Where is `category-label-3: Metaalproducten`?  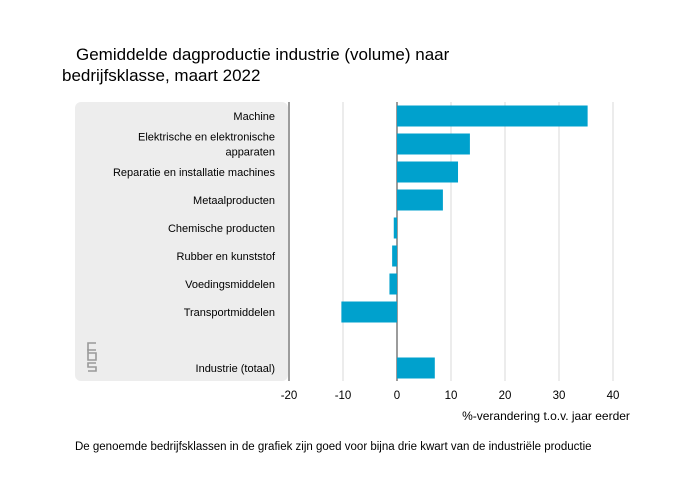 category-label-3: Metaalproducten is located at coordinates (234, 201).